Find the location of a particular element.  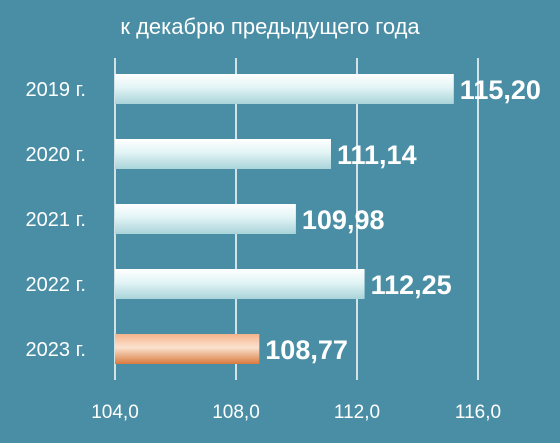

category-label: 2020 г. is located at coordinates (56, 155).